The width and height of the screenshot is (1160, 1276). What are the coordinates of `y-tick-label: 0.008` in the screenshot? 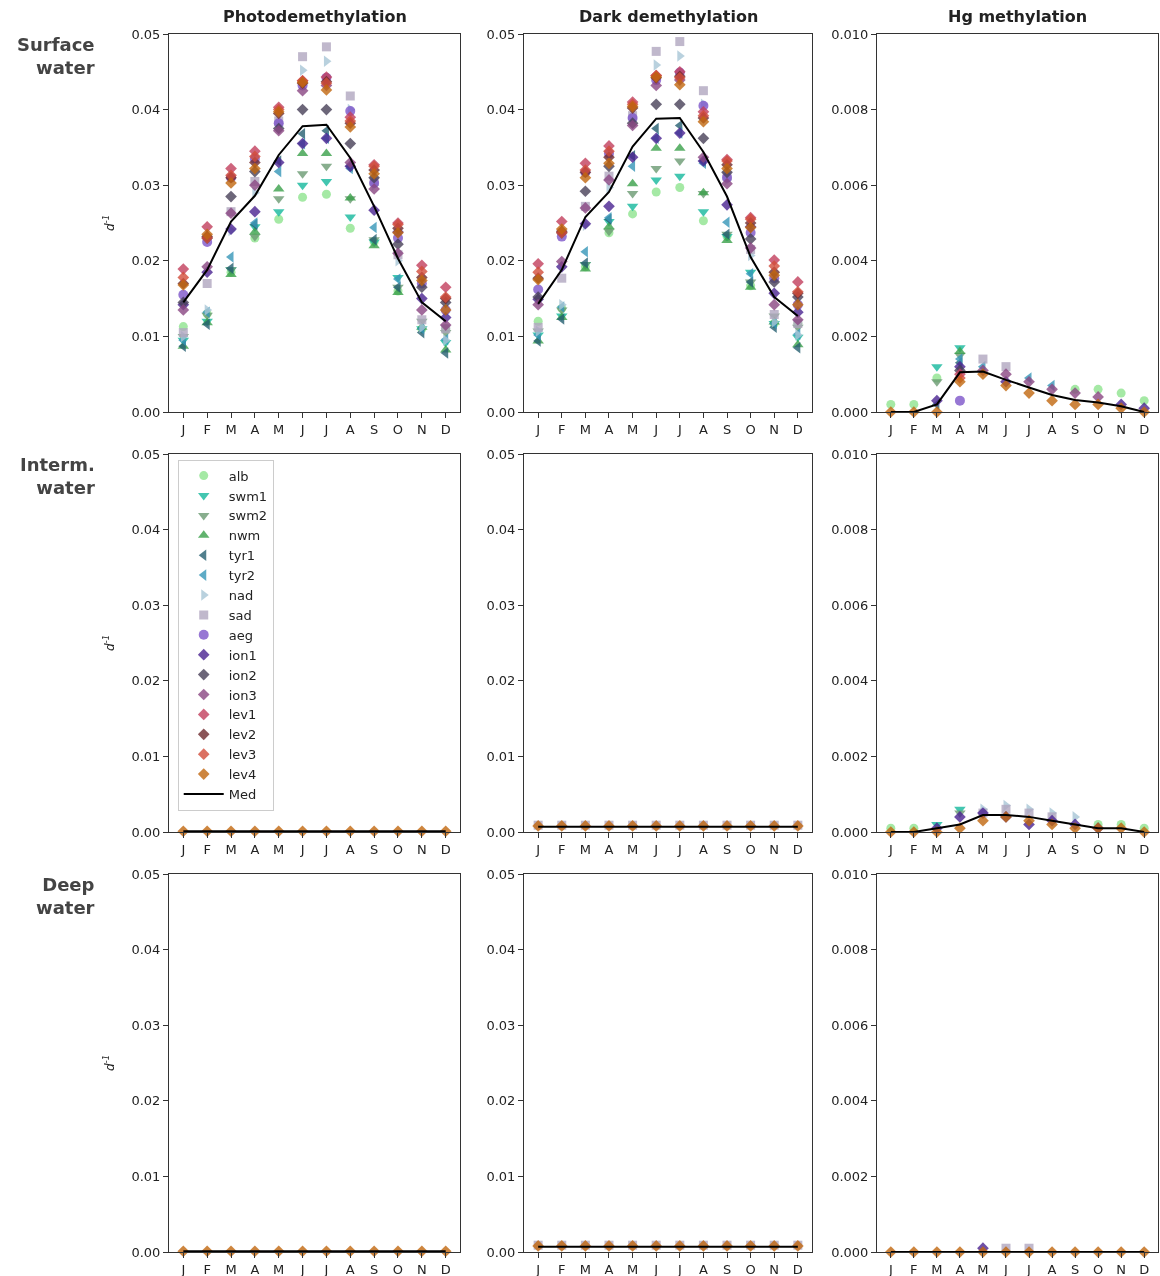 It's located at (850, 110).